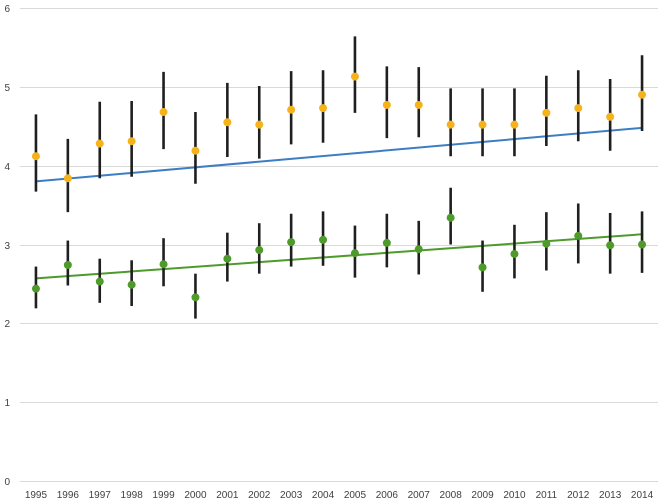 This screenshot has width=661, height=503. Describe the element at coordinates (547, 495) in the screenshot. I see `x-tick-label: 2011` at that location.